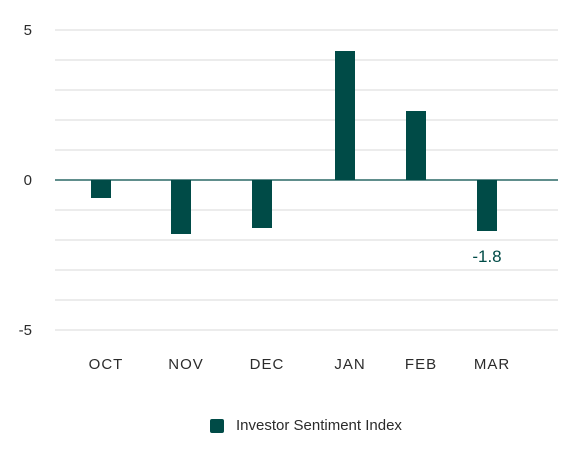 The image size is (576, 456). What do you see at coordinates (217, 425) in the screenshot?
I see `legend-swatch` at bounding box center [217, 425].